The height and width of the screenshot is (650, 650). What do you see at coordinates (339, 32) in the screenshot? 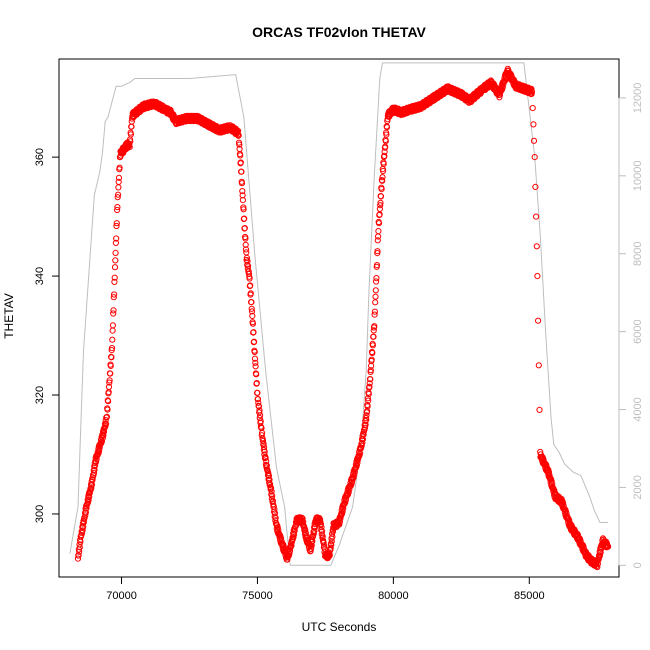
I see `chart-title: ORCAS TF02vlon THETAV` at bounding box center [339, 32].